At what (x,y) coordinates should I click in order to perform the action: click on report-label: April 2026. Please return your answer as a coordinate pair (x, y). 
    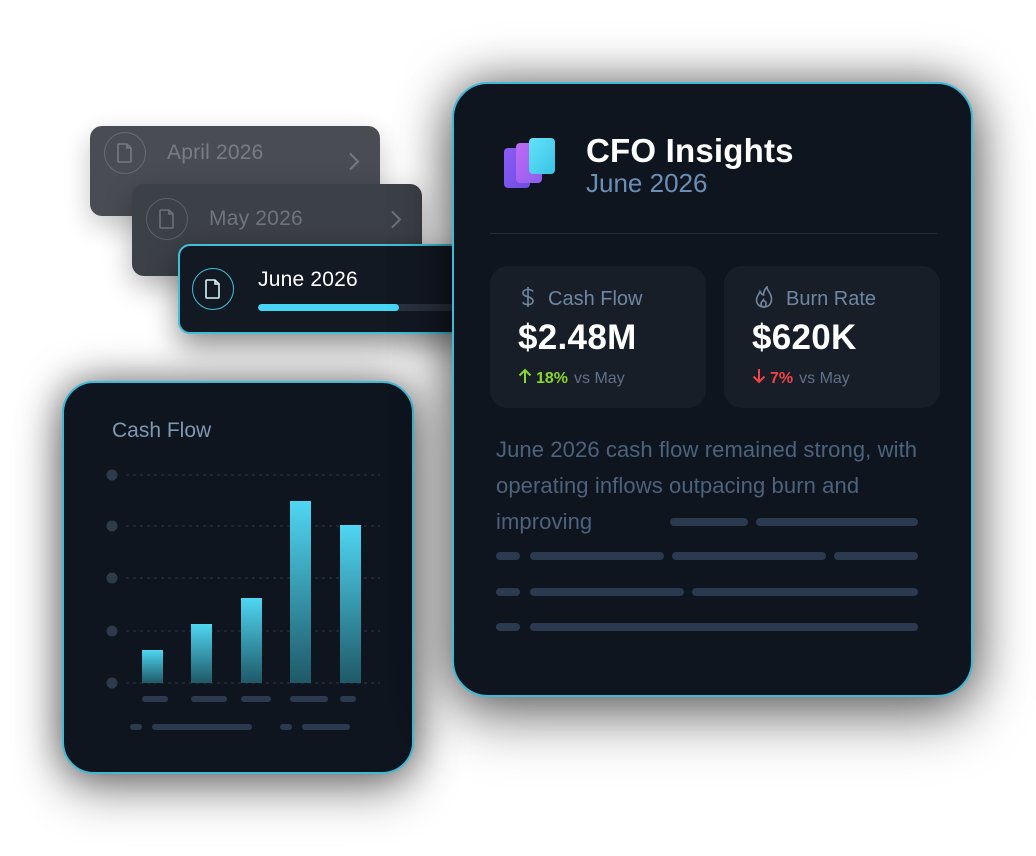
    Looking at the image, I should click on (215, 152).